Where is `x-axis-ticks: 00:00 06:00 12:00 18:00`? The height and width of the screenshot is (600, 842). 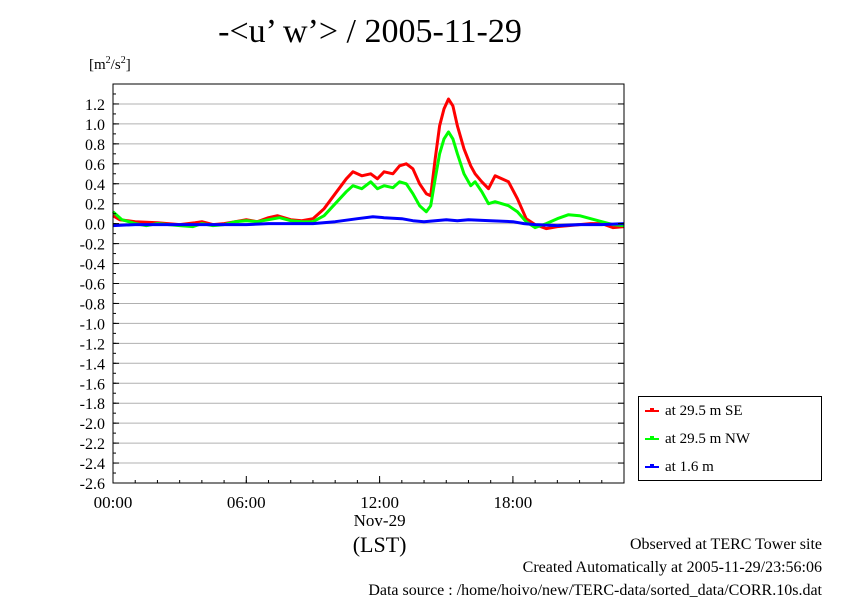 x-axis-ticks: 00:00 06:00 12:00 18:00 is located at coordinates (359, 494).